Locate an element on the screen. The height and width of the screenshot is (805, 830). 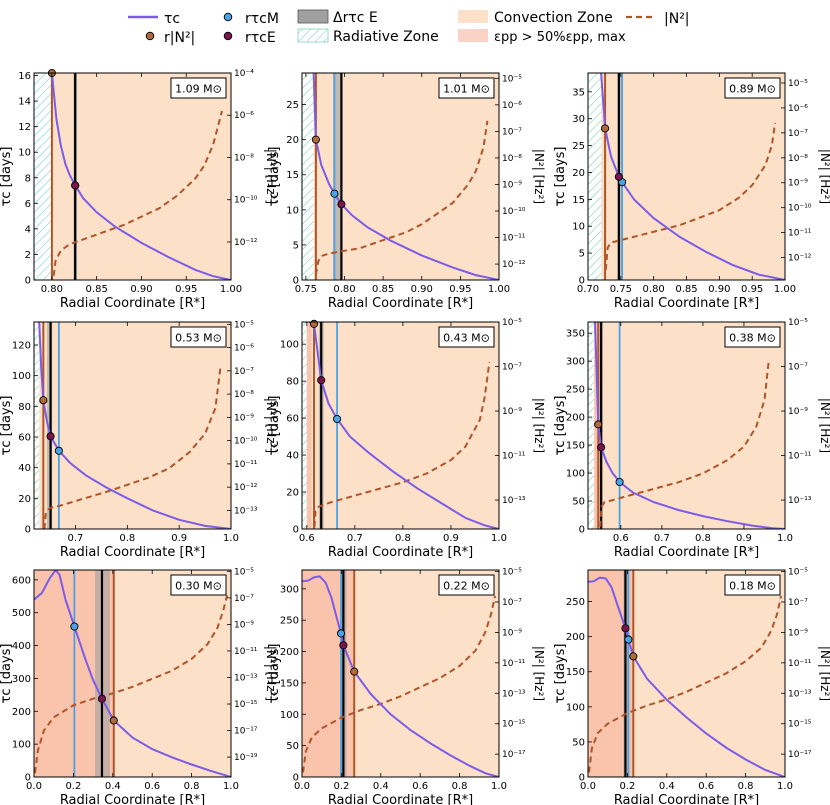
y-tick-label: 35 is located at coordinates (578, 92).